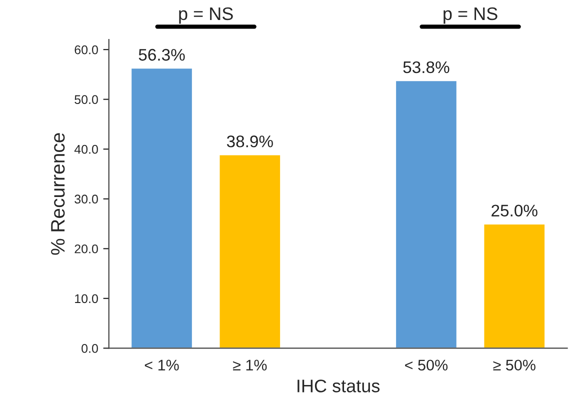 The width and height of the screenshot is (573, 417). What do you see at coordinates (86, 99) in the screenshot?
I see `y-tick-label: 50.0` at bounding box center [86, 99].